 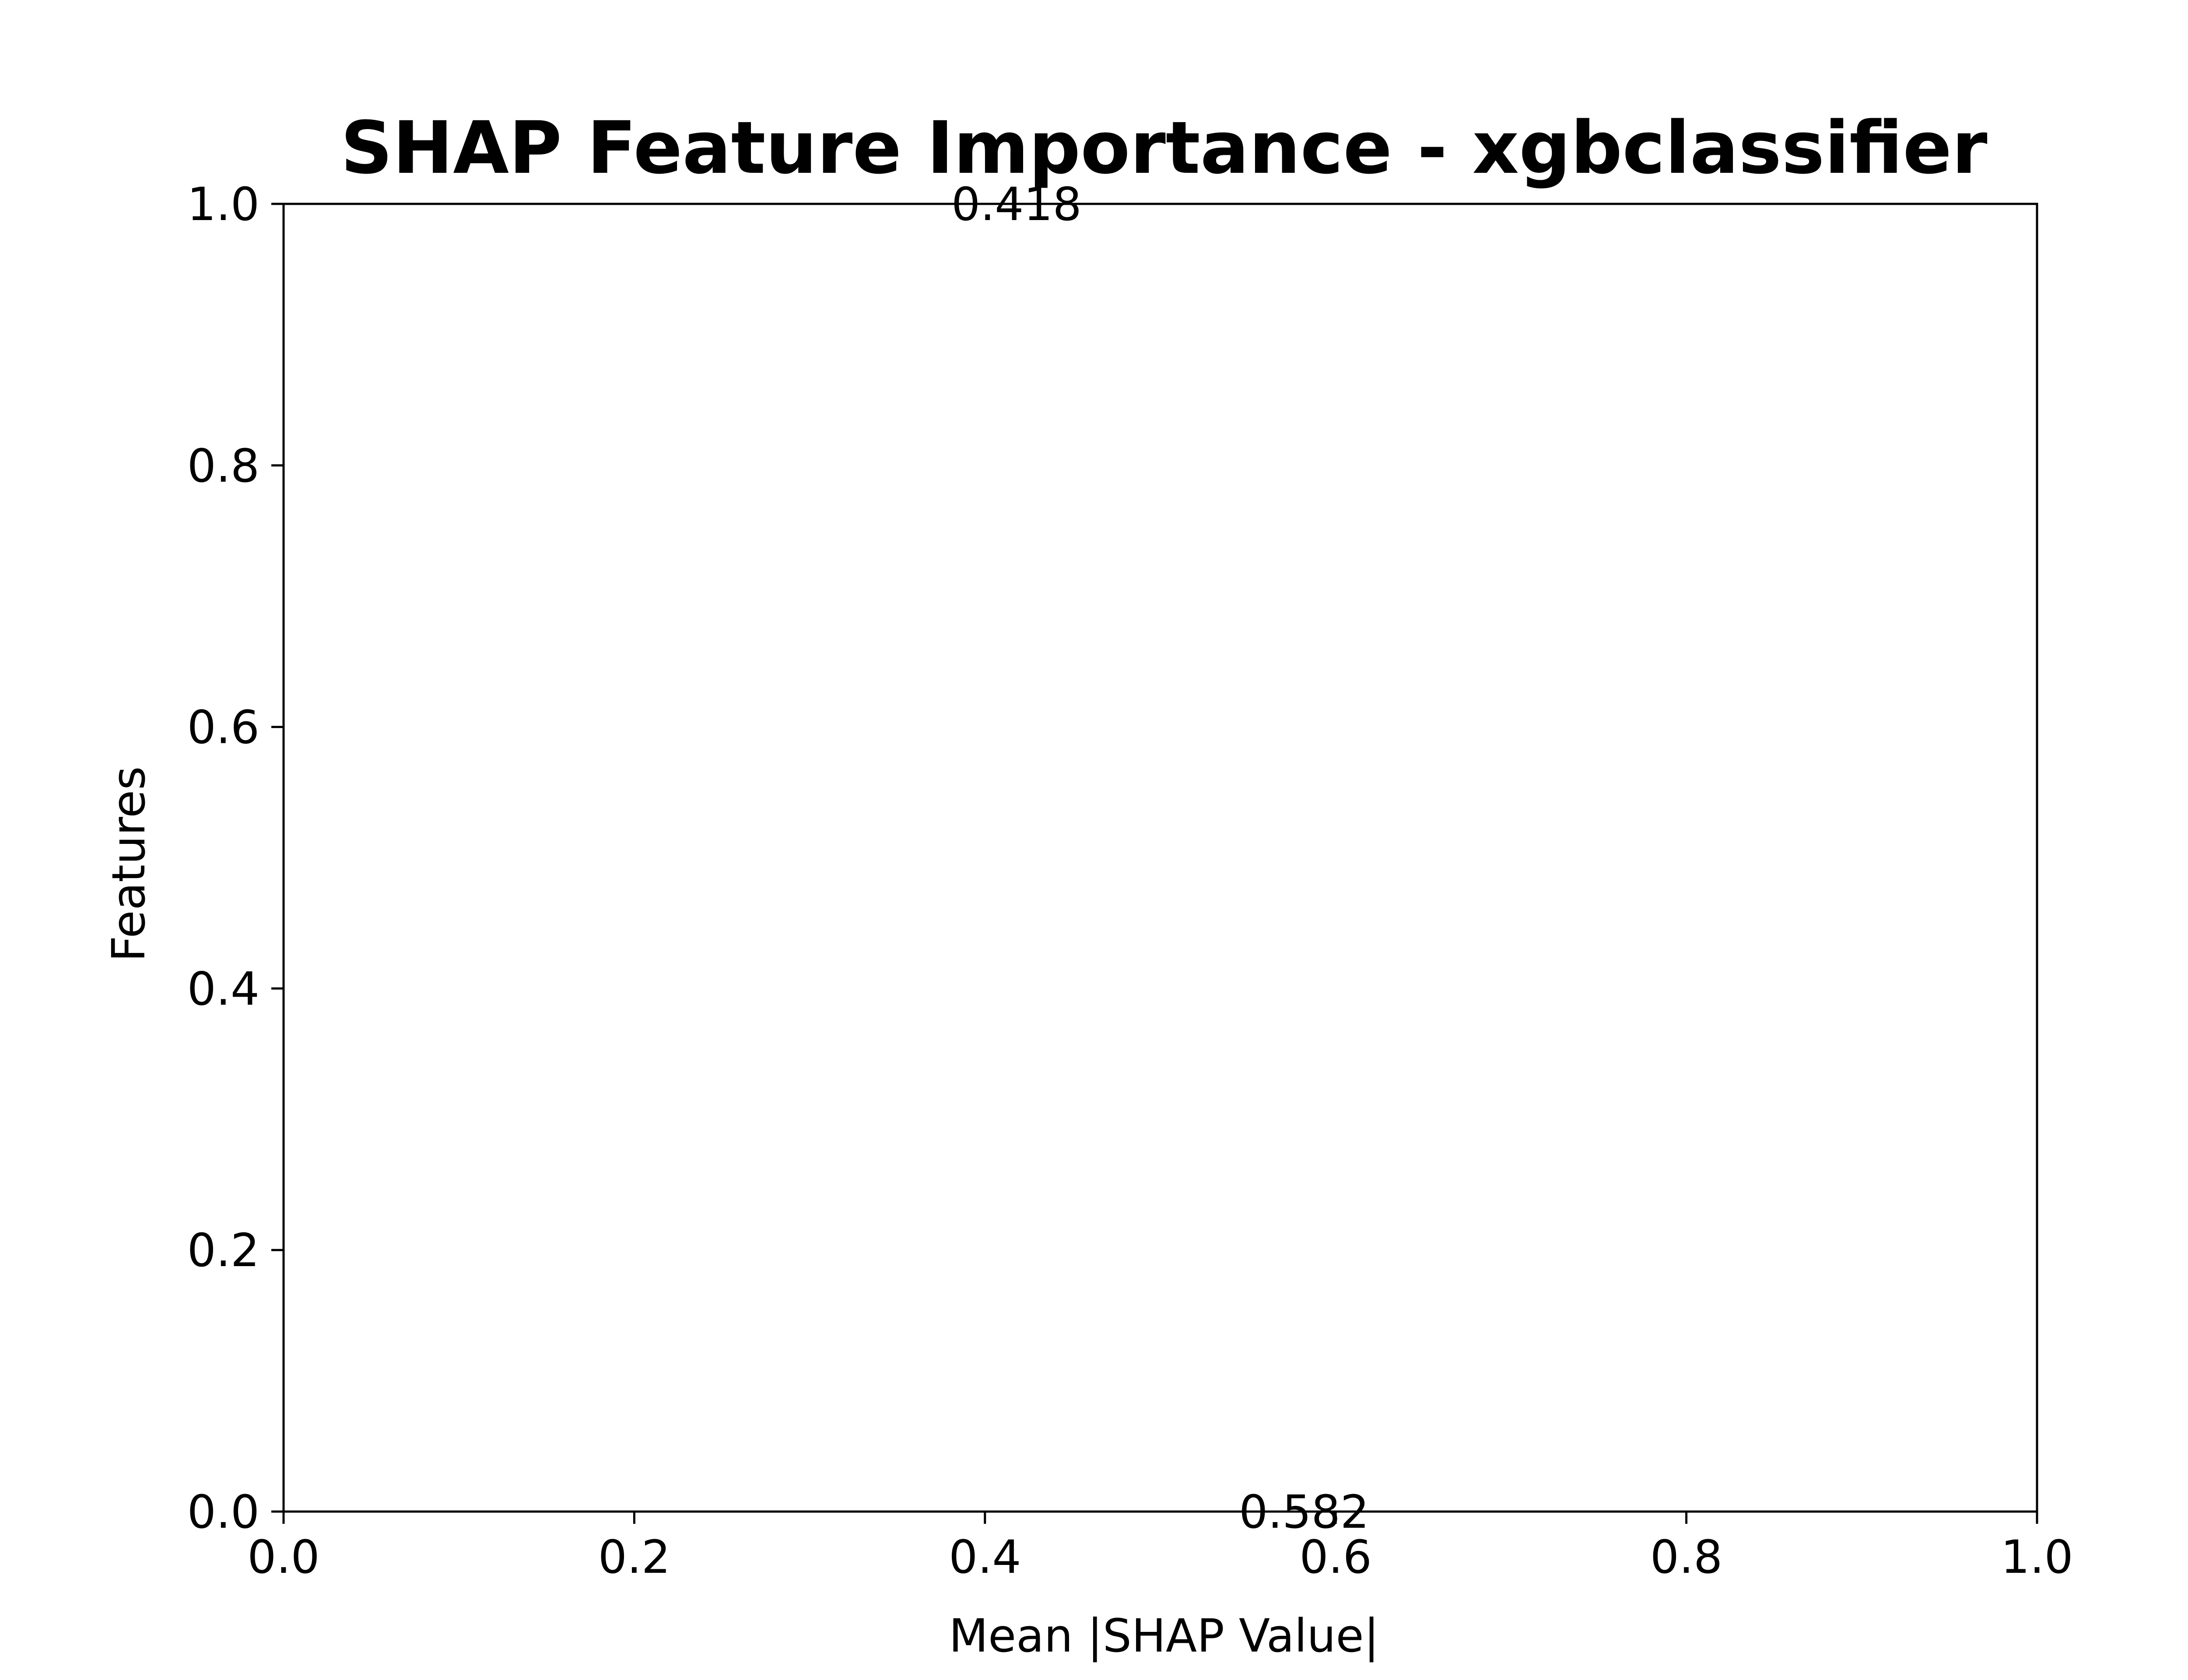 I want to click on x-axis-label: Mean |SHAP Value|, so click(x=1164, y=1635).